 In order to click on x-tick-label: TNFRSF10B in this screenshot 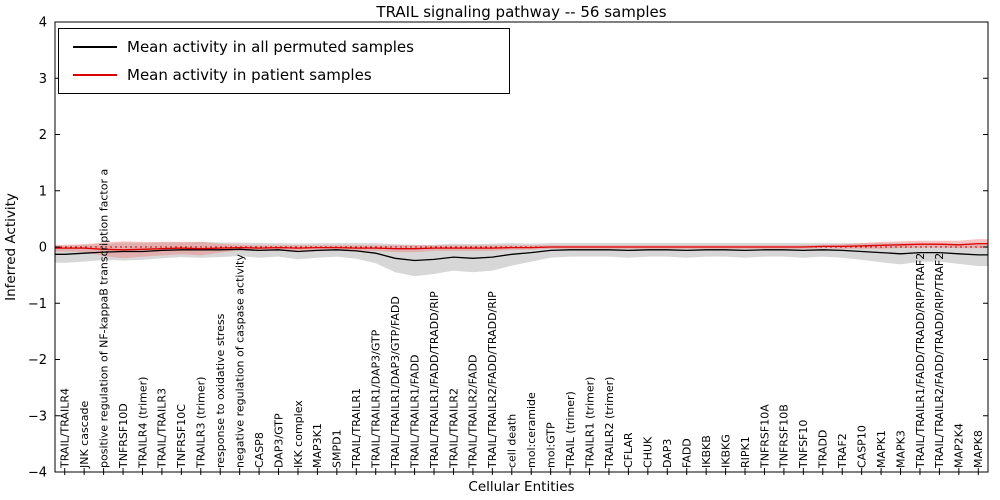, I will do `click(784, 436)`.